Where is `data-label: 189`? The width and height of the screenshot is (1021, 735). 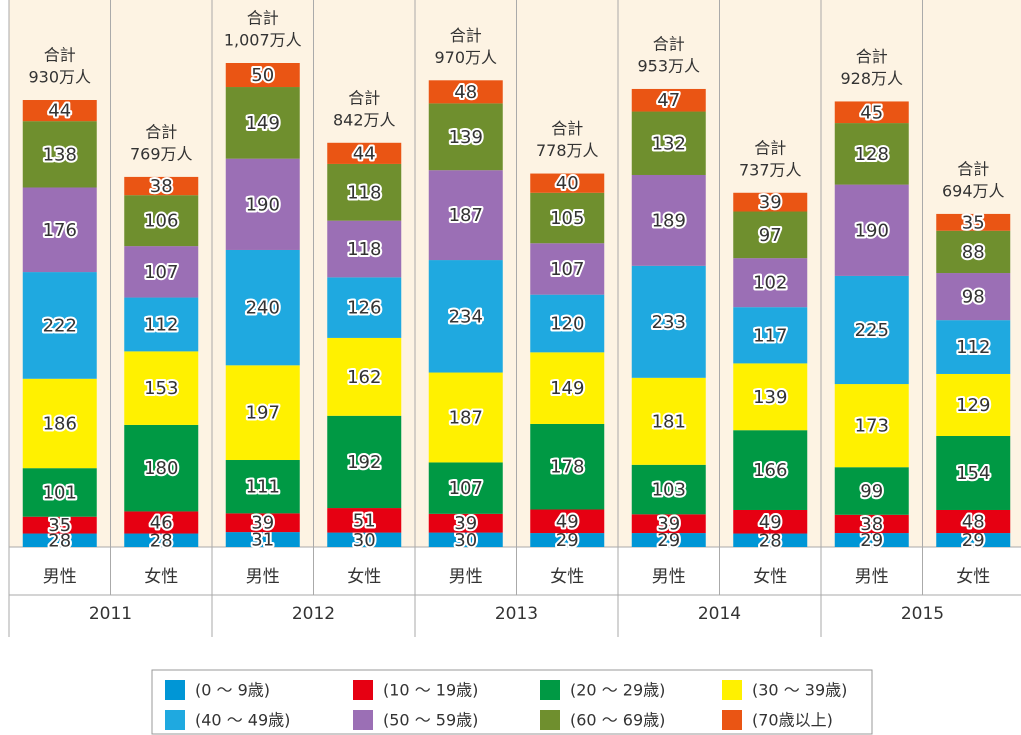 data-label: 189 is located at coordinates (669, 220).